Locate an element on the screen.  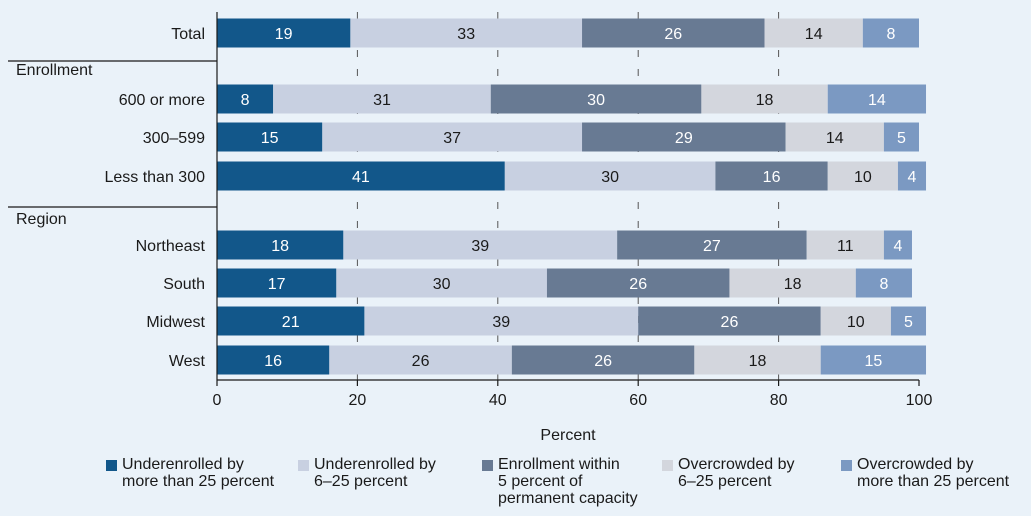
data-label: 29 is located at coordinates (684, 138).